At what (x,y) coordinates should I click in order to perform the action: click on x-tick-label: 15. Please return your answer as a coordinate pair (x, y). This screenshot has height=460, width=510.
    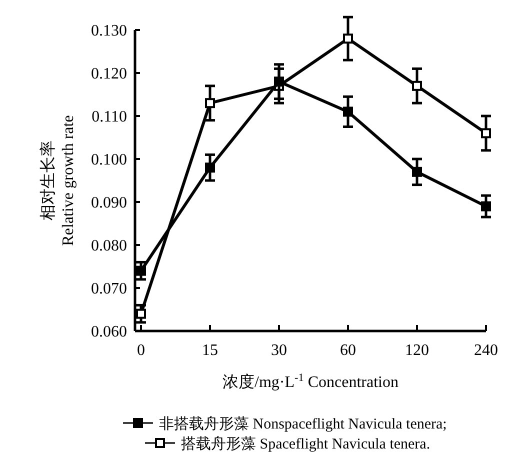
    Looking at the image, I should click on (210, 350).